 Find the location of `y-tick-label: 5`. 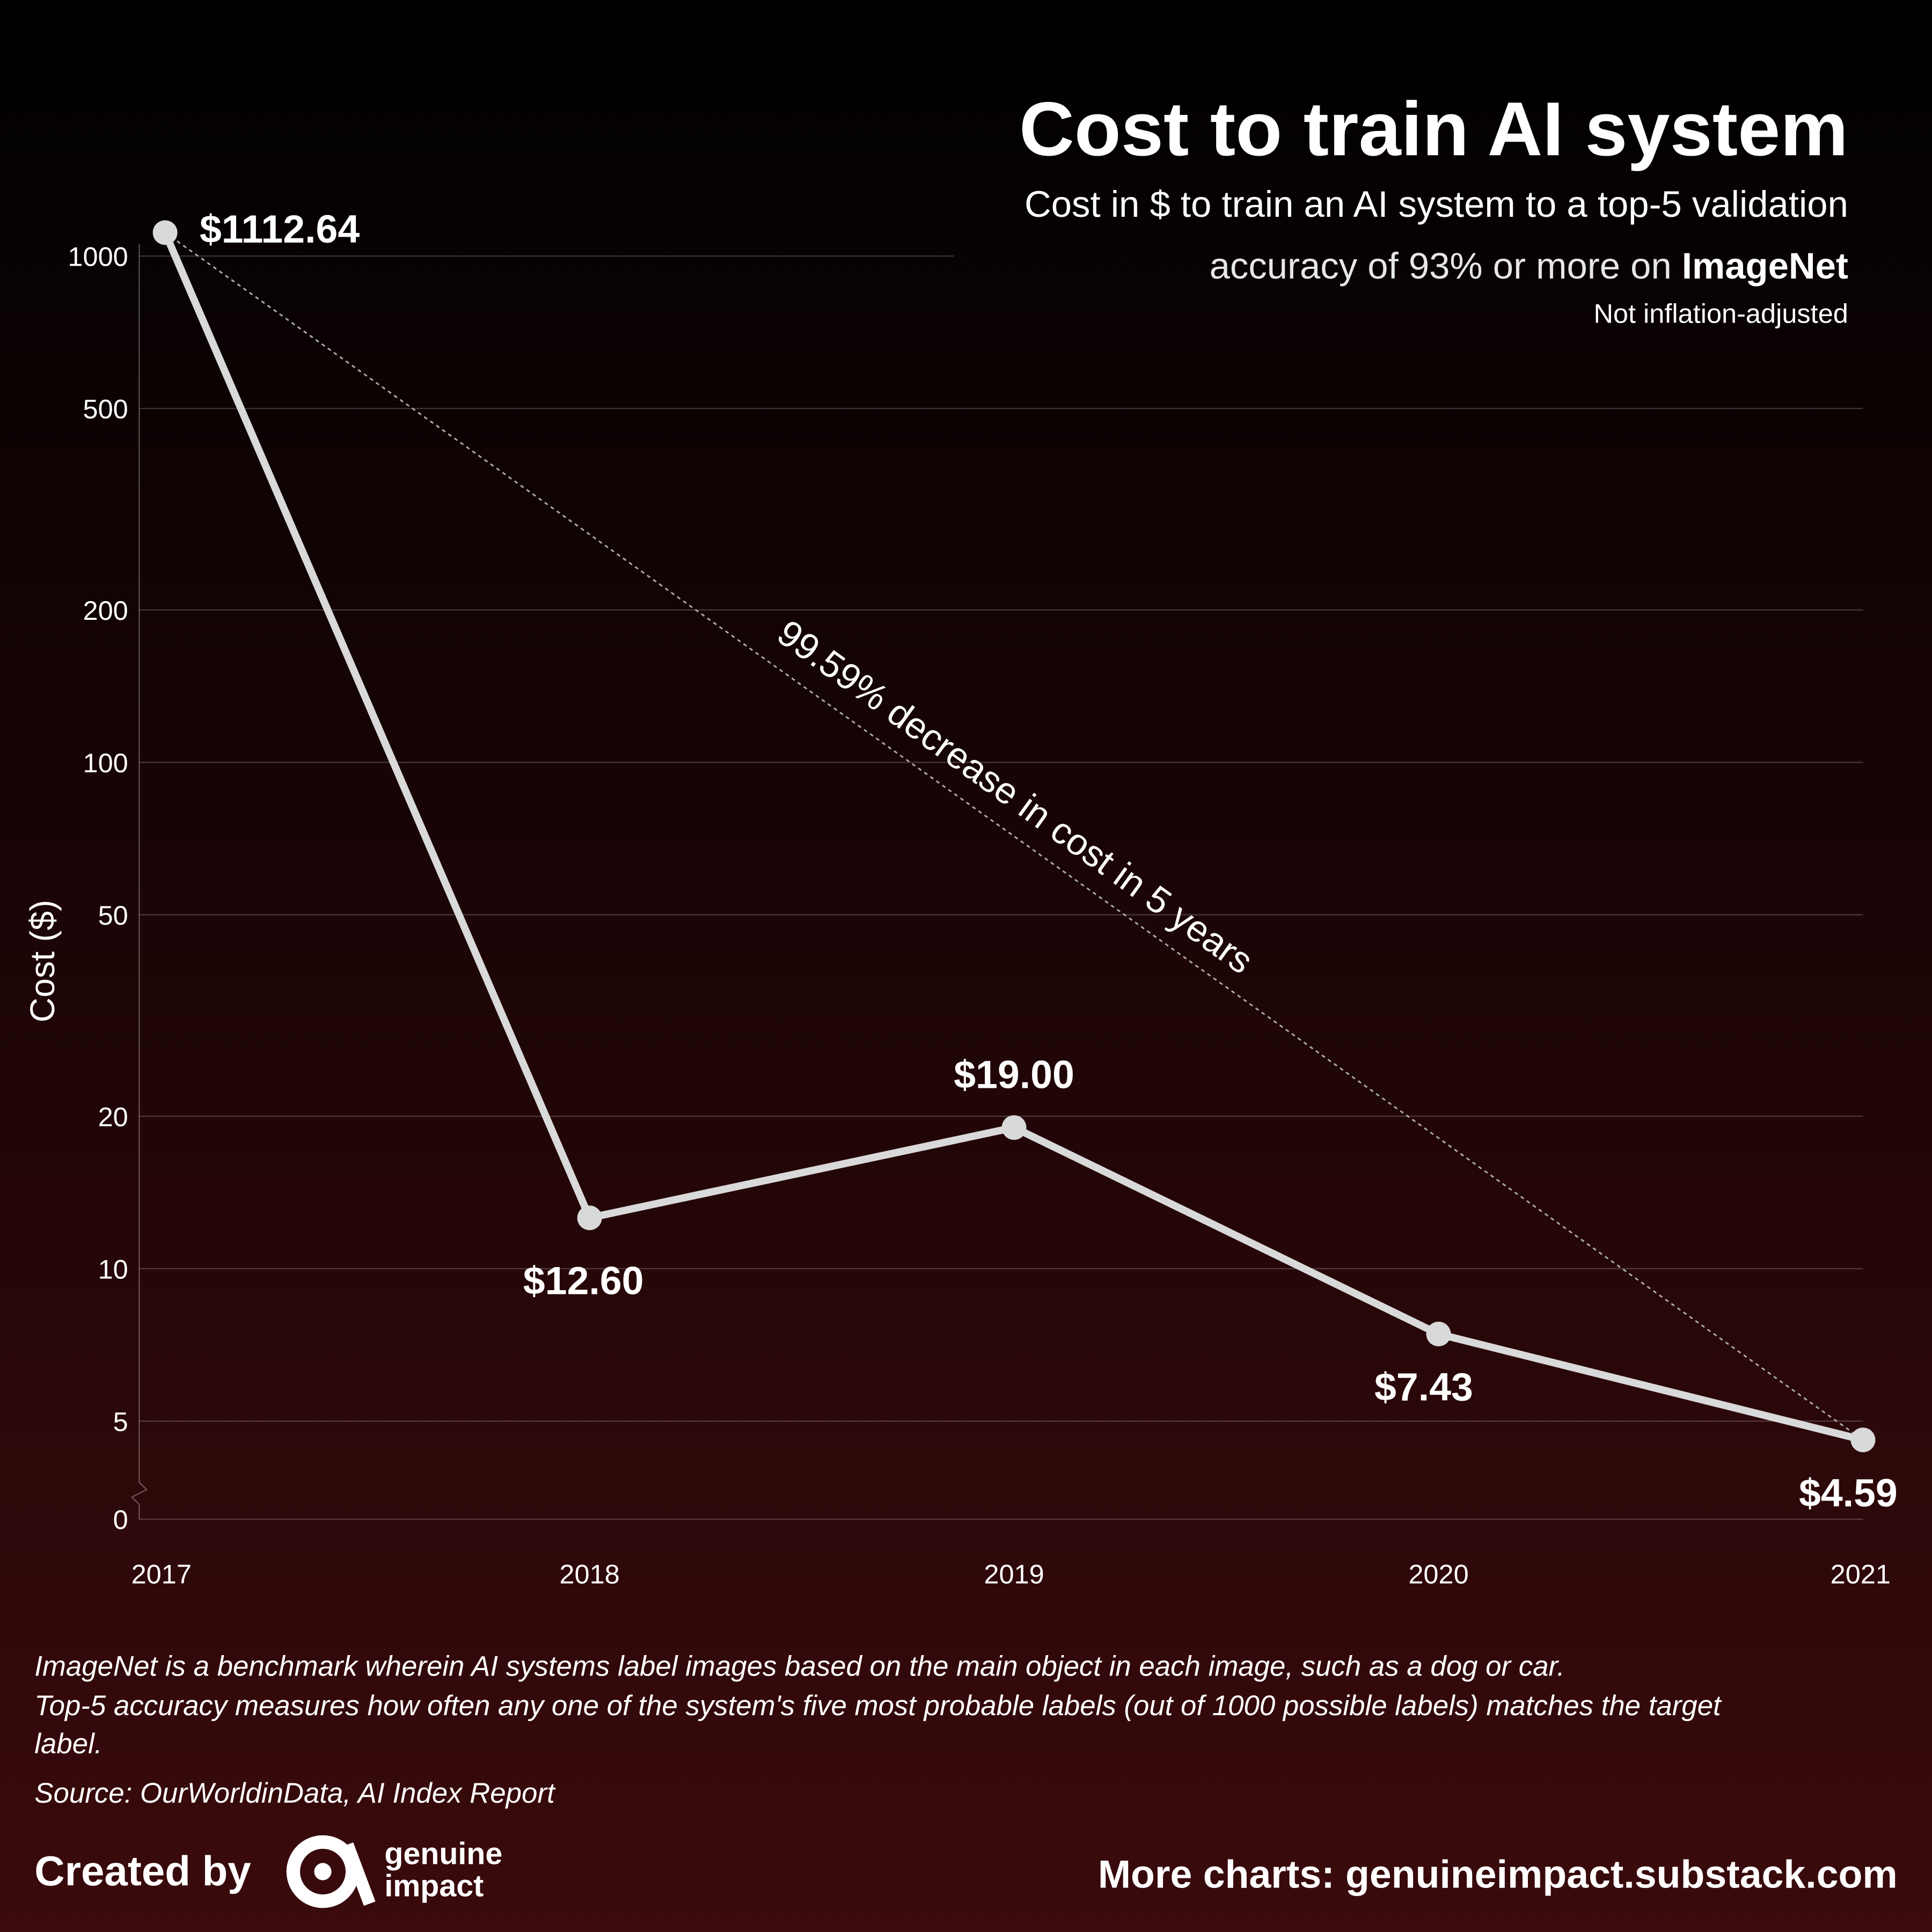

y-tick-label: 5 is located at coordinates (120, 1421).